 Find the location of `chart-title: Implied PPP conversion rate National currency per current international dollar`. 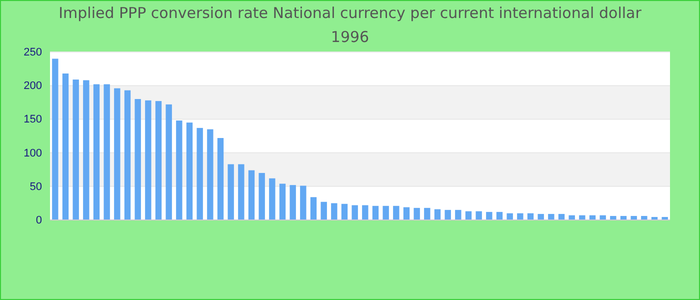

chart-title: Implied PPP conversion rate National currency per current international dollar is located at coordinates (350, 13).